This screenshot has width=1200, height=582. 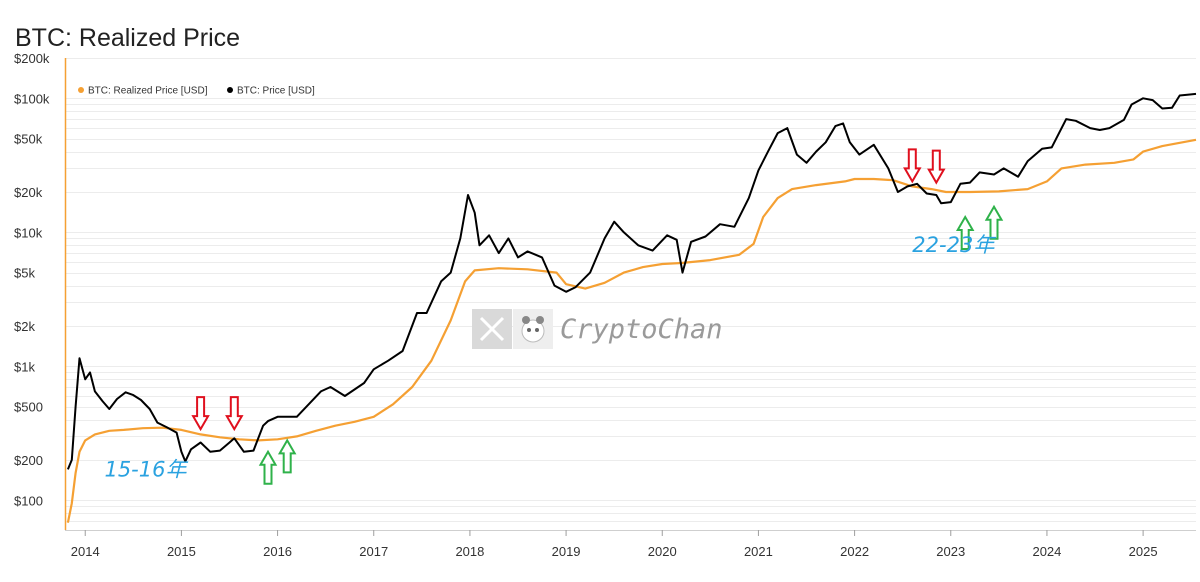 What do you see at coordinates (758, 551) in the screenshot?
I see `x-tick-label: 2021` at bounding box center [758, 551].